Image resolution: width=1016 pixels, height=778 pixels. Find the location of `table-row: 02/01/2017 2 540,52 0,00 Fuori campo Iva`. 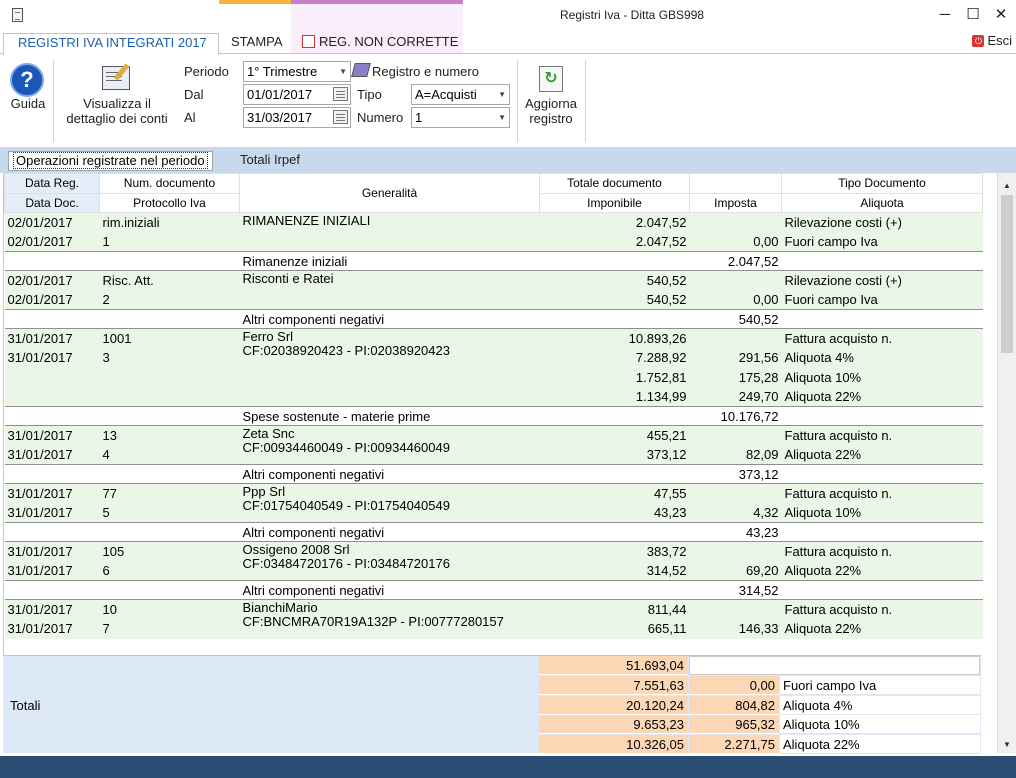

table-row: 02/01/2017 2 540,52 0,00 Fuori campo Iva is located at coordinates (493, 300).